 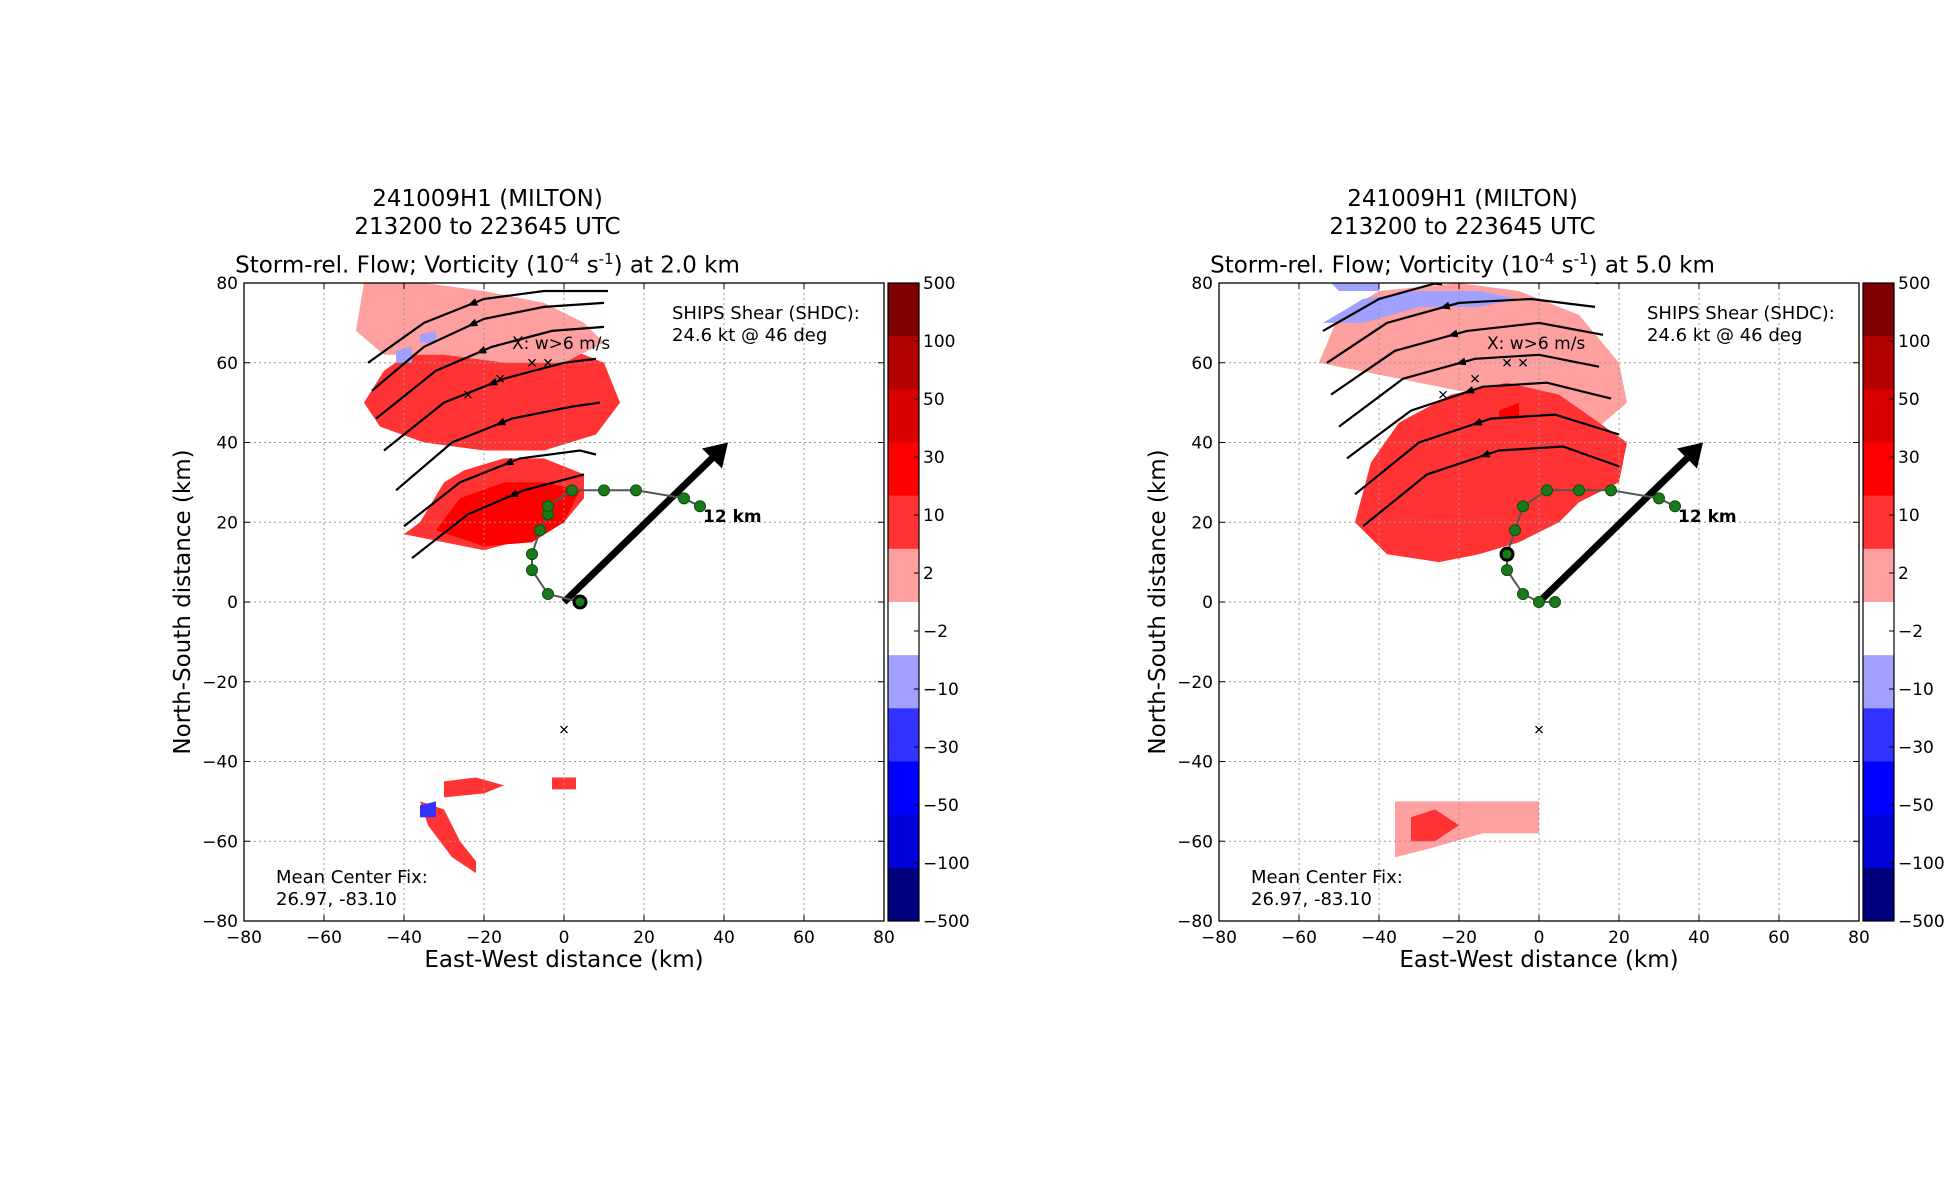 What do you see at coordinates (220, 922) in the screenshot?
I see `y-tick-label: −80` at bounding box center [220, 922].